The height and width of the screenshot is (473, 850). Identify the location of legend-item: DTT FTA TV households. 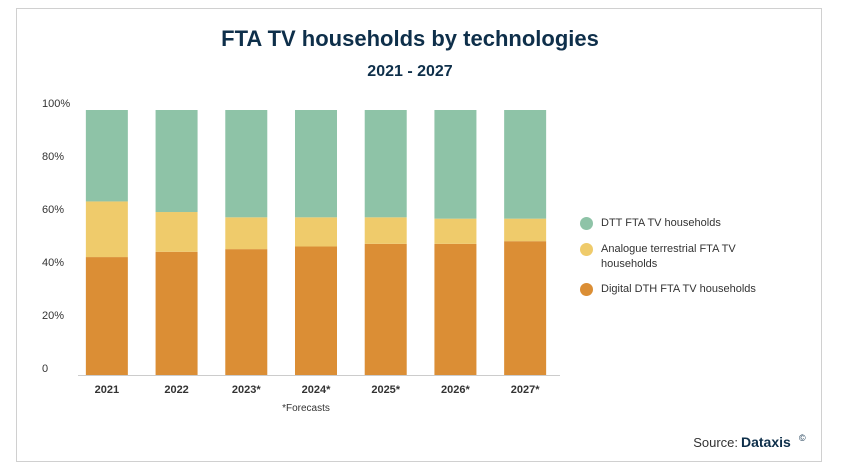
(680, 223).